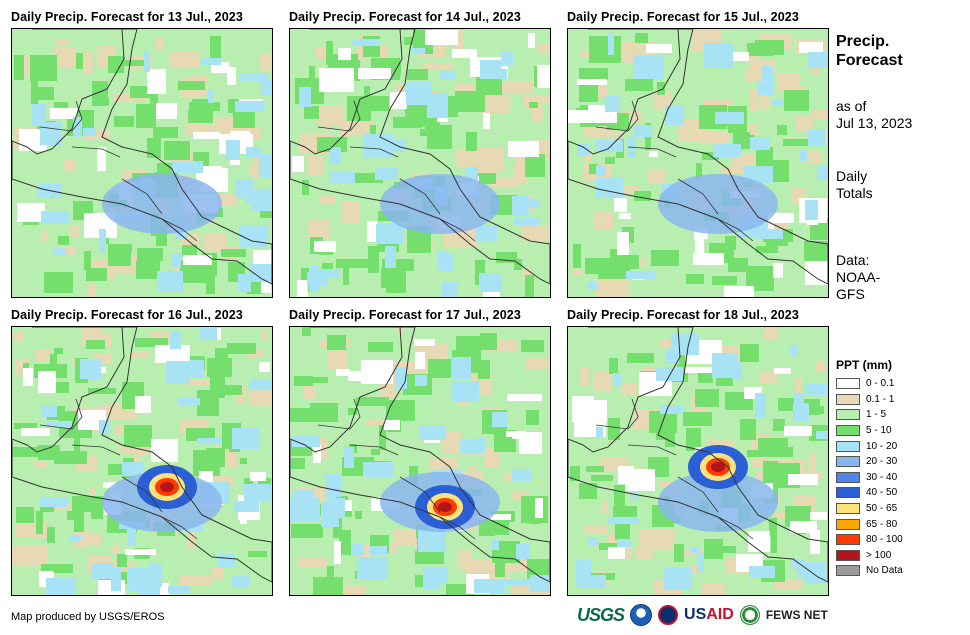 Image resolution: width=970 pixels, height=635 pixels. What do you see at coordinates (884, 571) in the screenshot?
I see `legend-label: No Data` at bounding box center [884, 571].